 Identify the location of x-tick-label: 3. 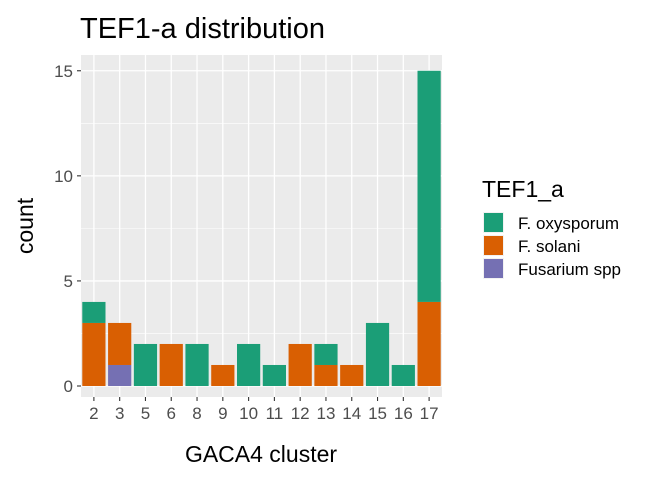
(119, 413).